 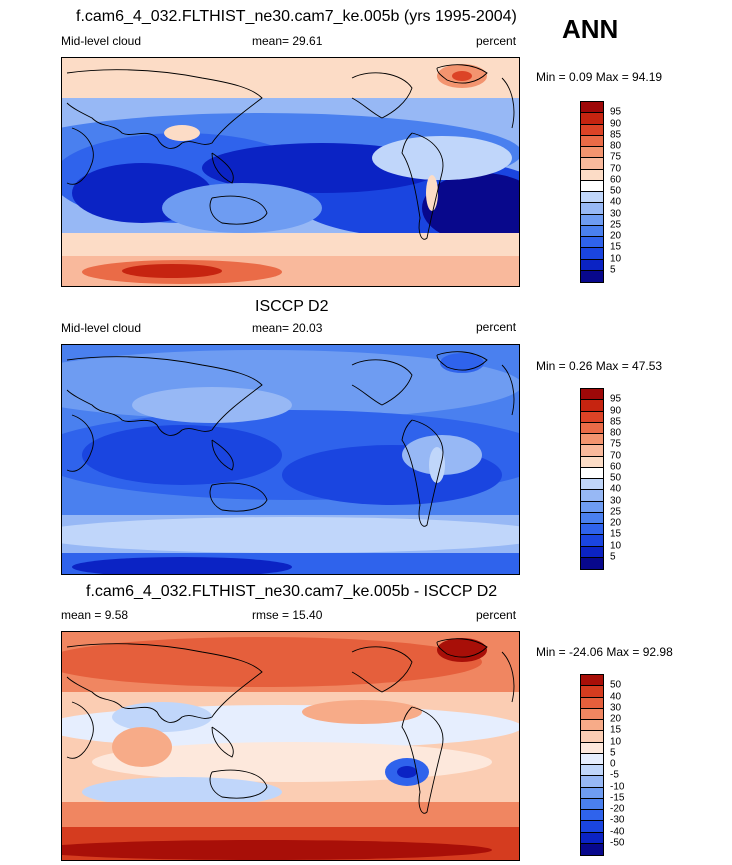 I want to click on colorbar-tick-label: -5, so click(x=614, y=775).